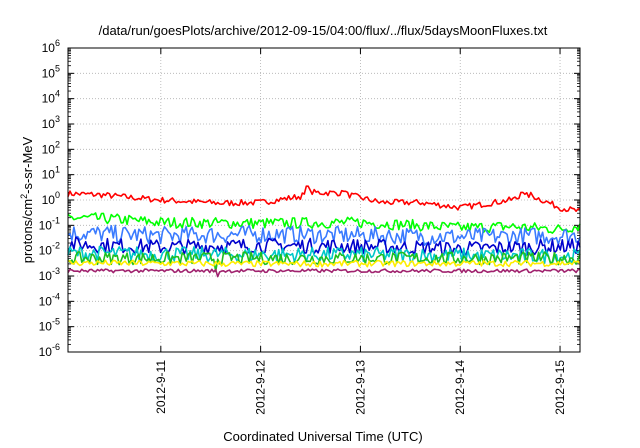 This screenshot has width=640, height=448. Describe the element at coordinates (24, 196) in the screenshot. I see `y-axis-label-sup: 2` at that location.